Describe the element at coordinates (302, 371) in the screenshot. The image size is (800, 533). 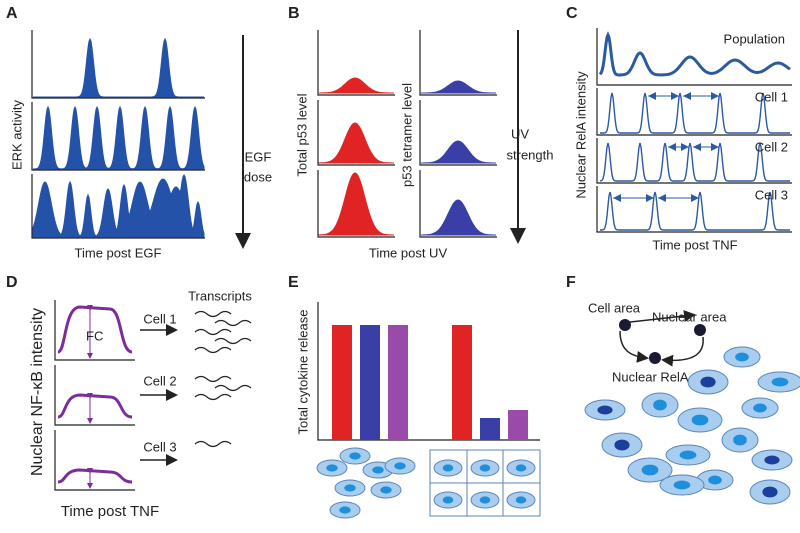
I see `axis-label: Total cytokine release` at that location.